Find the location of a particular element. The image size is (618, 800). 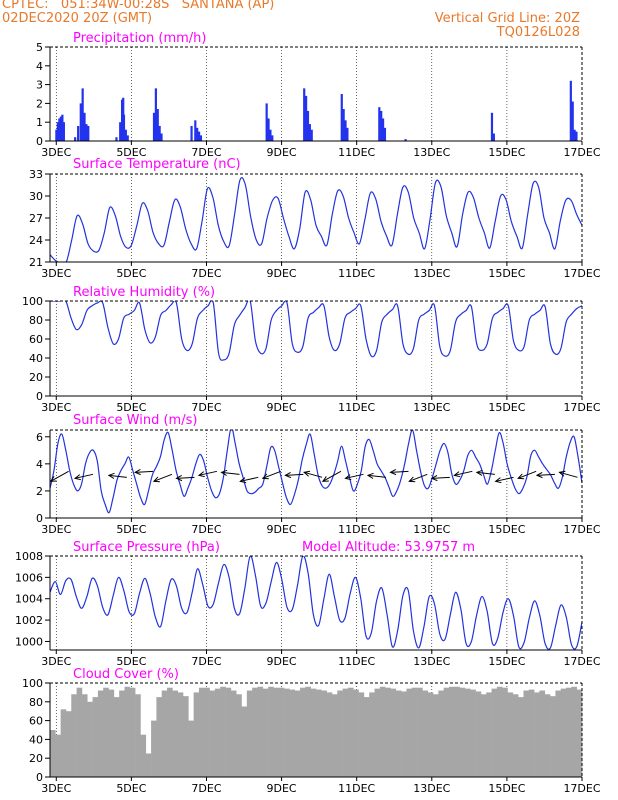

y-tick-label: 1006 is located at coordinates (29, 577).